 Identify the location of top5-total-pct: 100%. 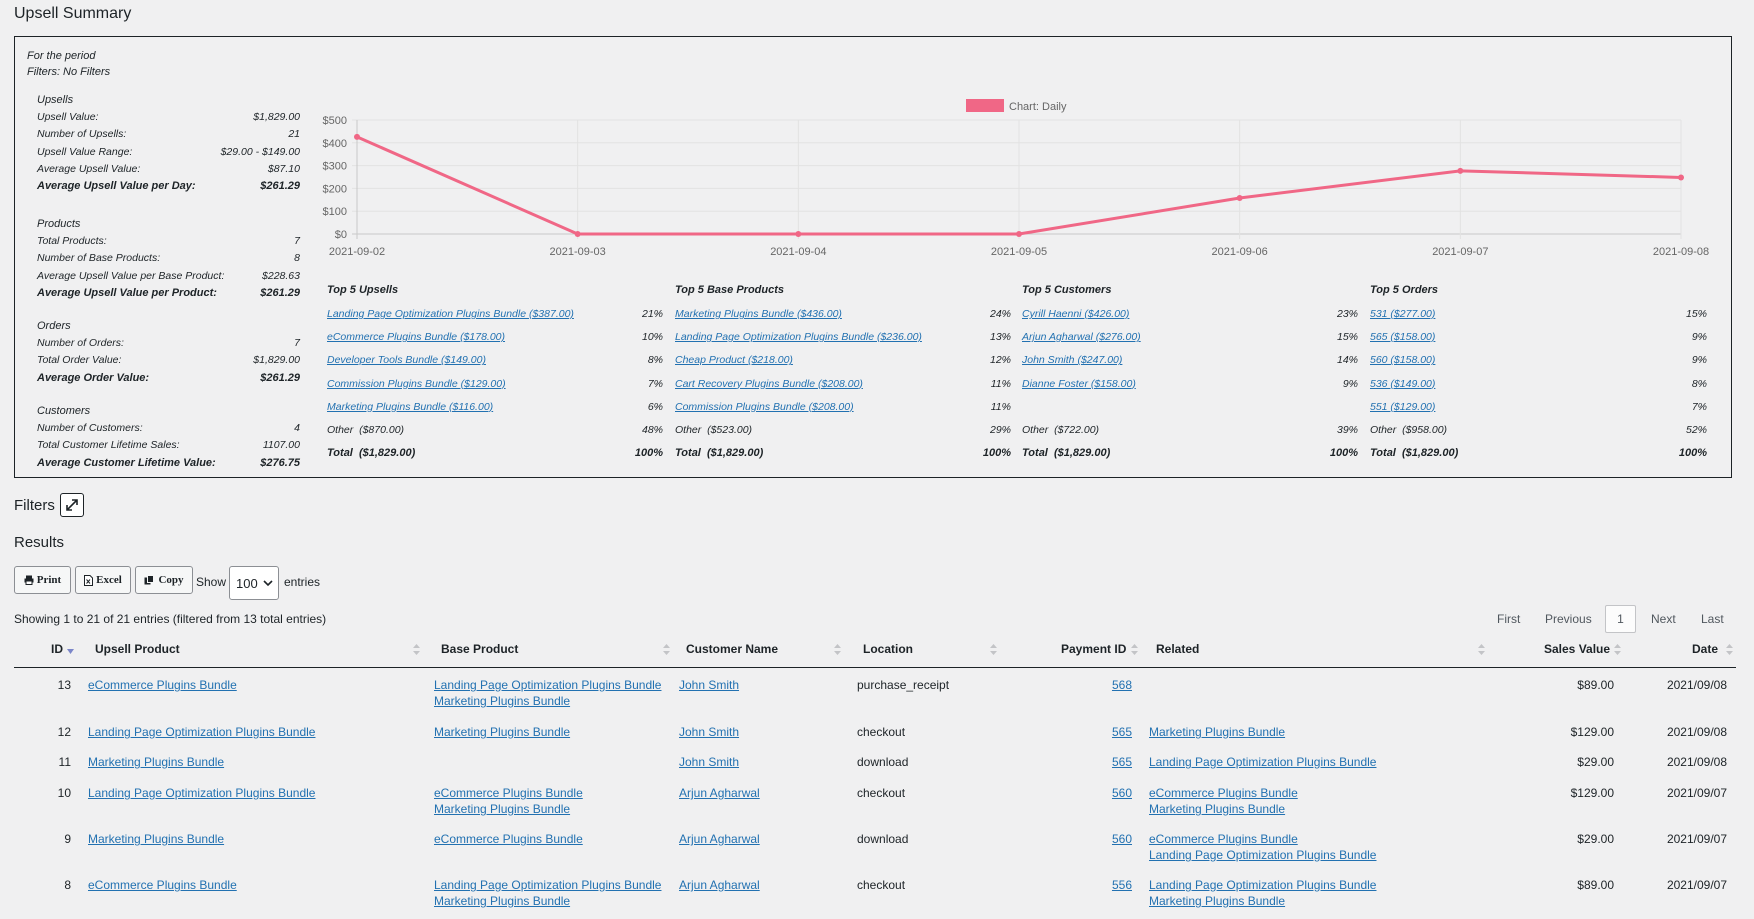
(1343, 453).